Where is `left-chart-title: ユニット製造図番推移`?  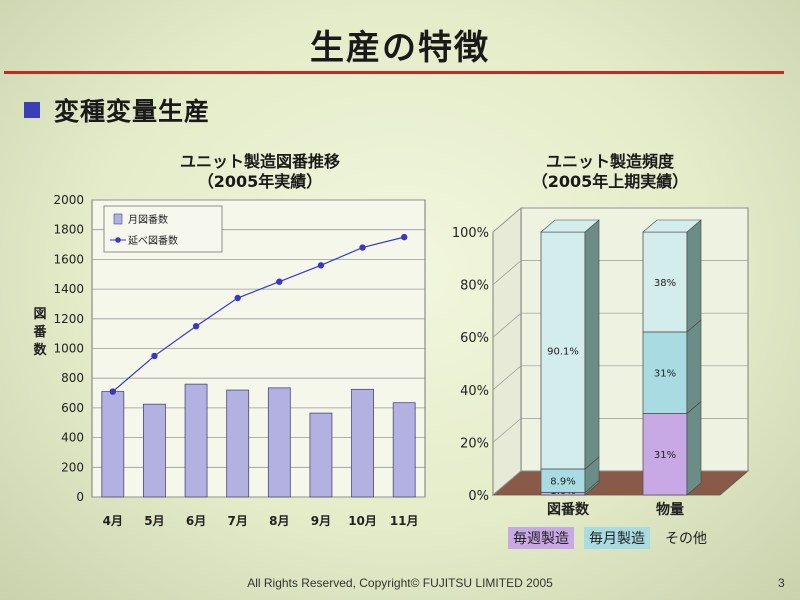 left-chart-title: ユニット製造図番推移 is located at coordinates (259, 161).